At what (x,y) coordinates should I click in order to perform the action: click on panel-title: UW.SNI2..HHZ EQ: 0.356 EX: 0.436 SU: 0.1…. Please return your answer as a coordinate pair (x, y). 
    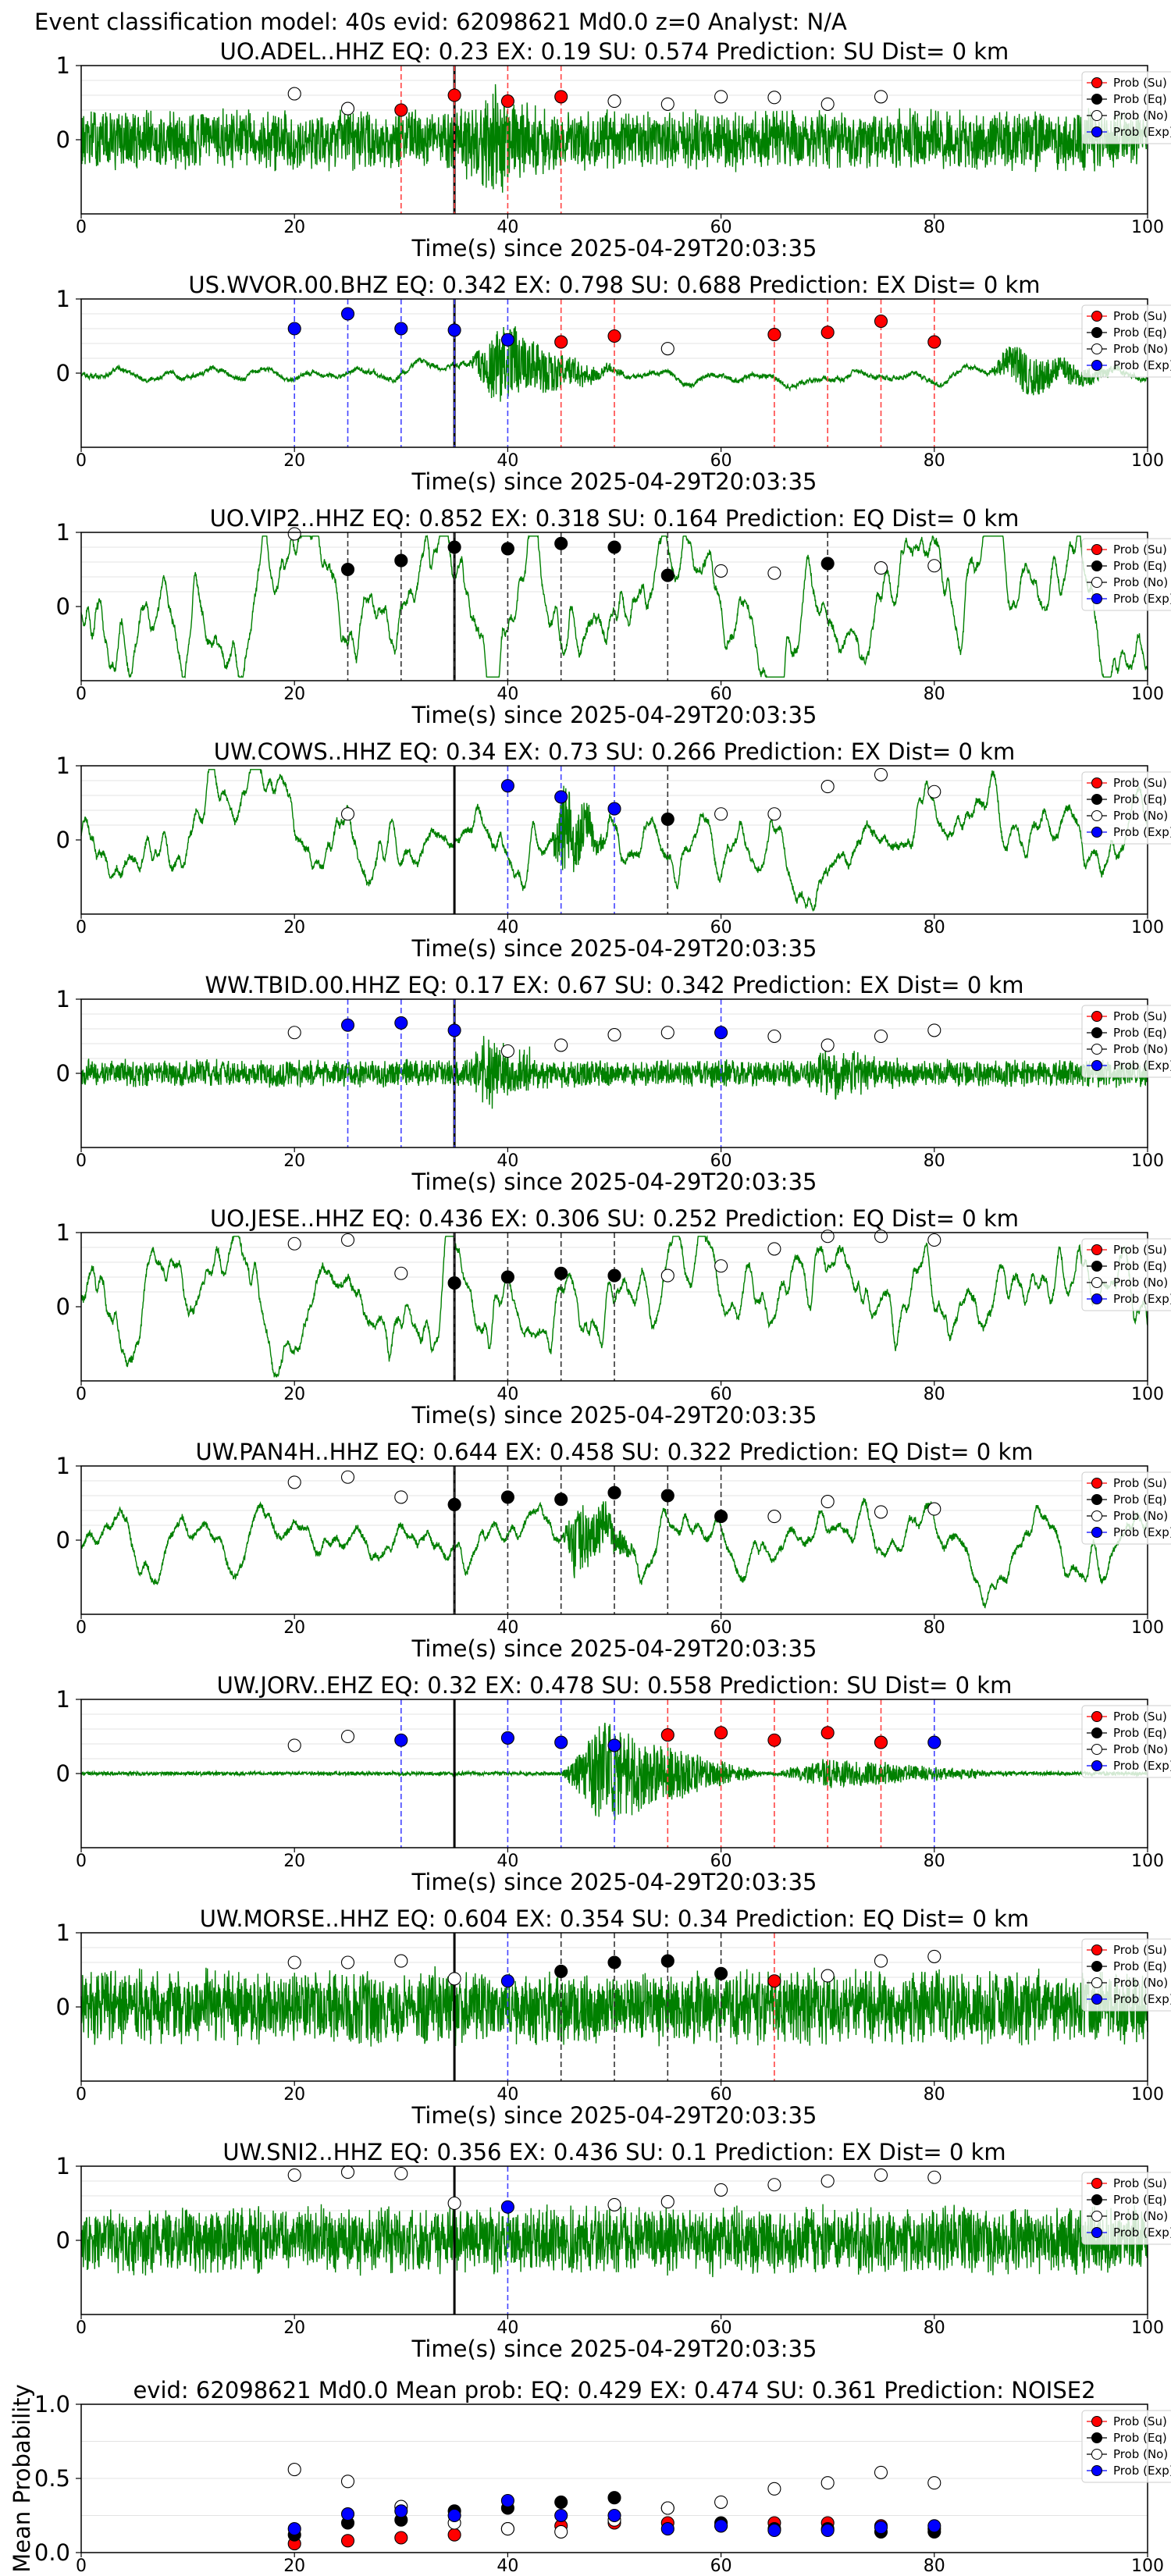
    Looking at the image, I should click on (613, 2152).